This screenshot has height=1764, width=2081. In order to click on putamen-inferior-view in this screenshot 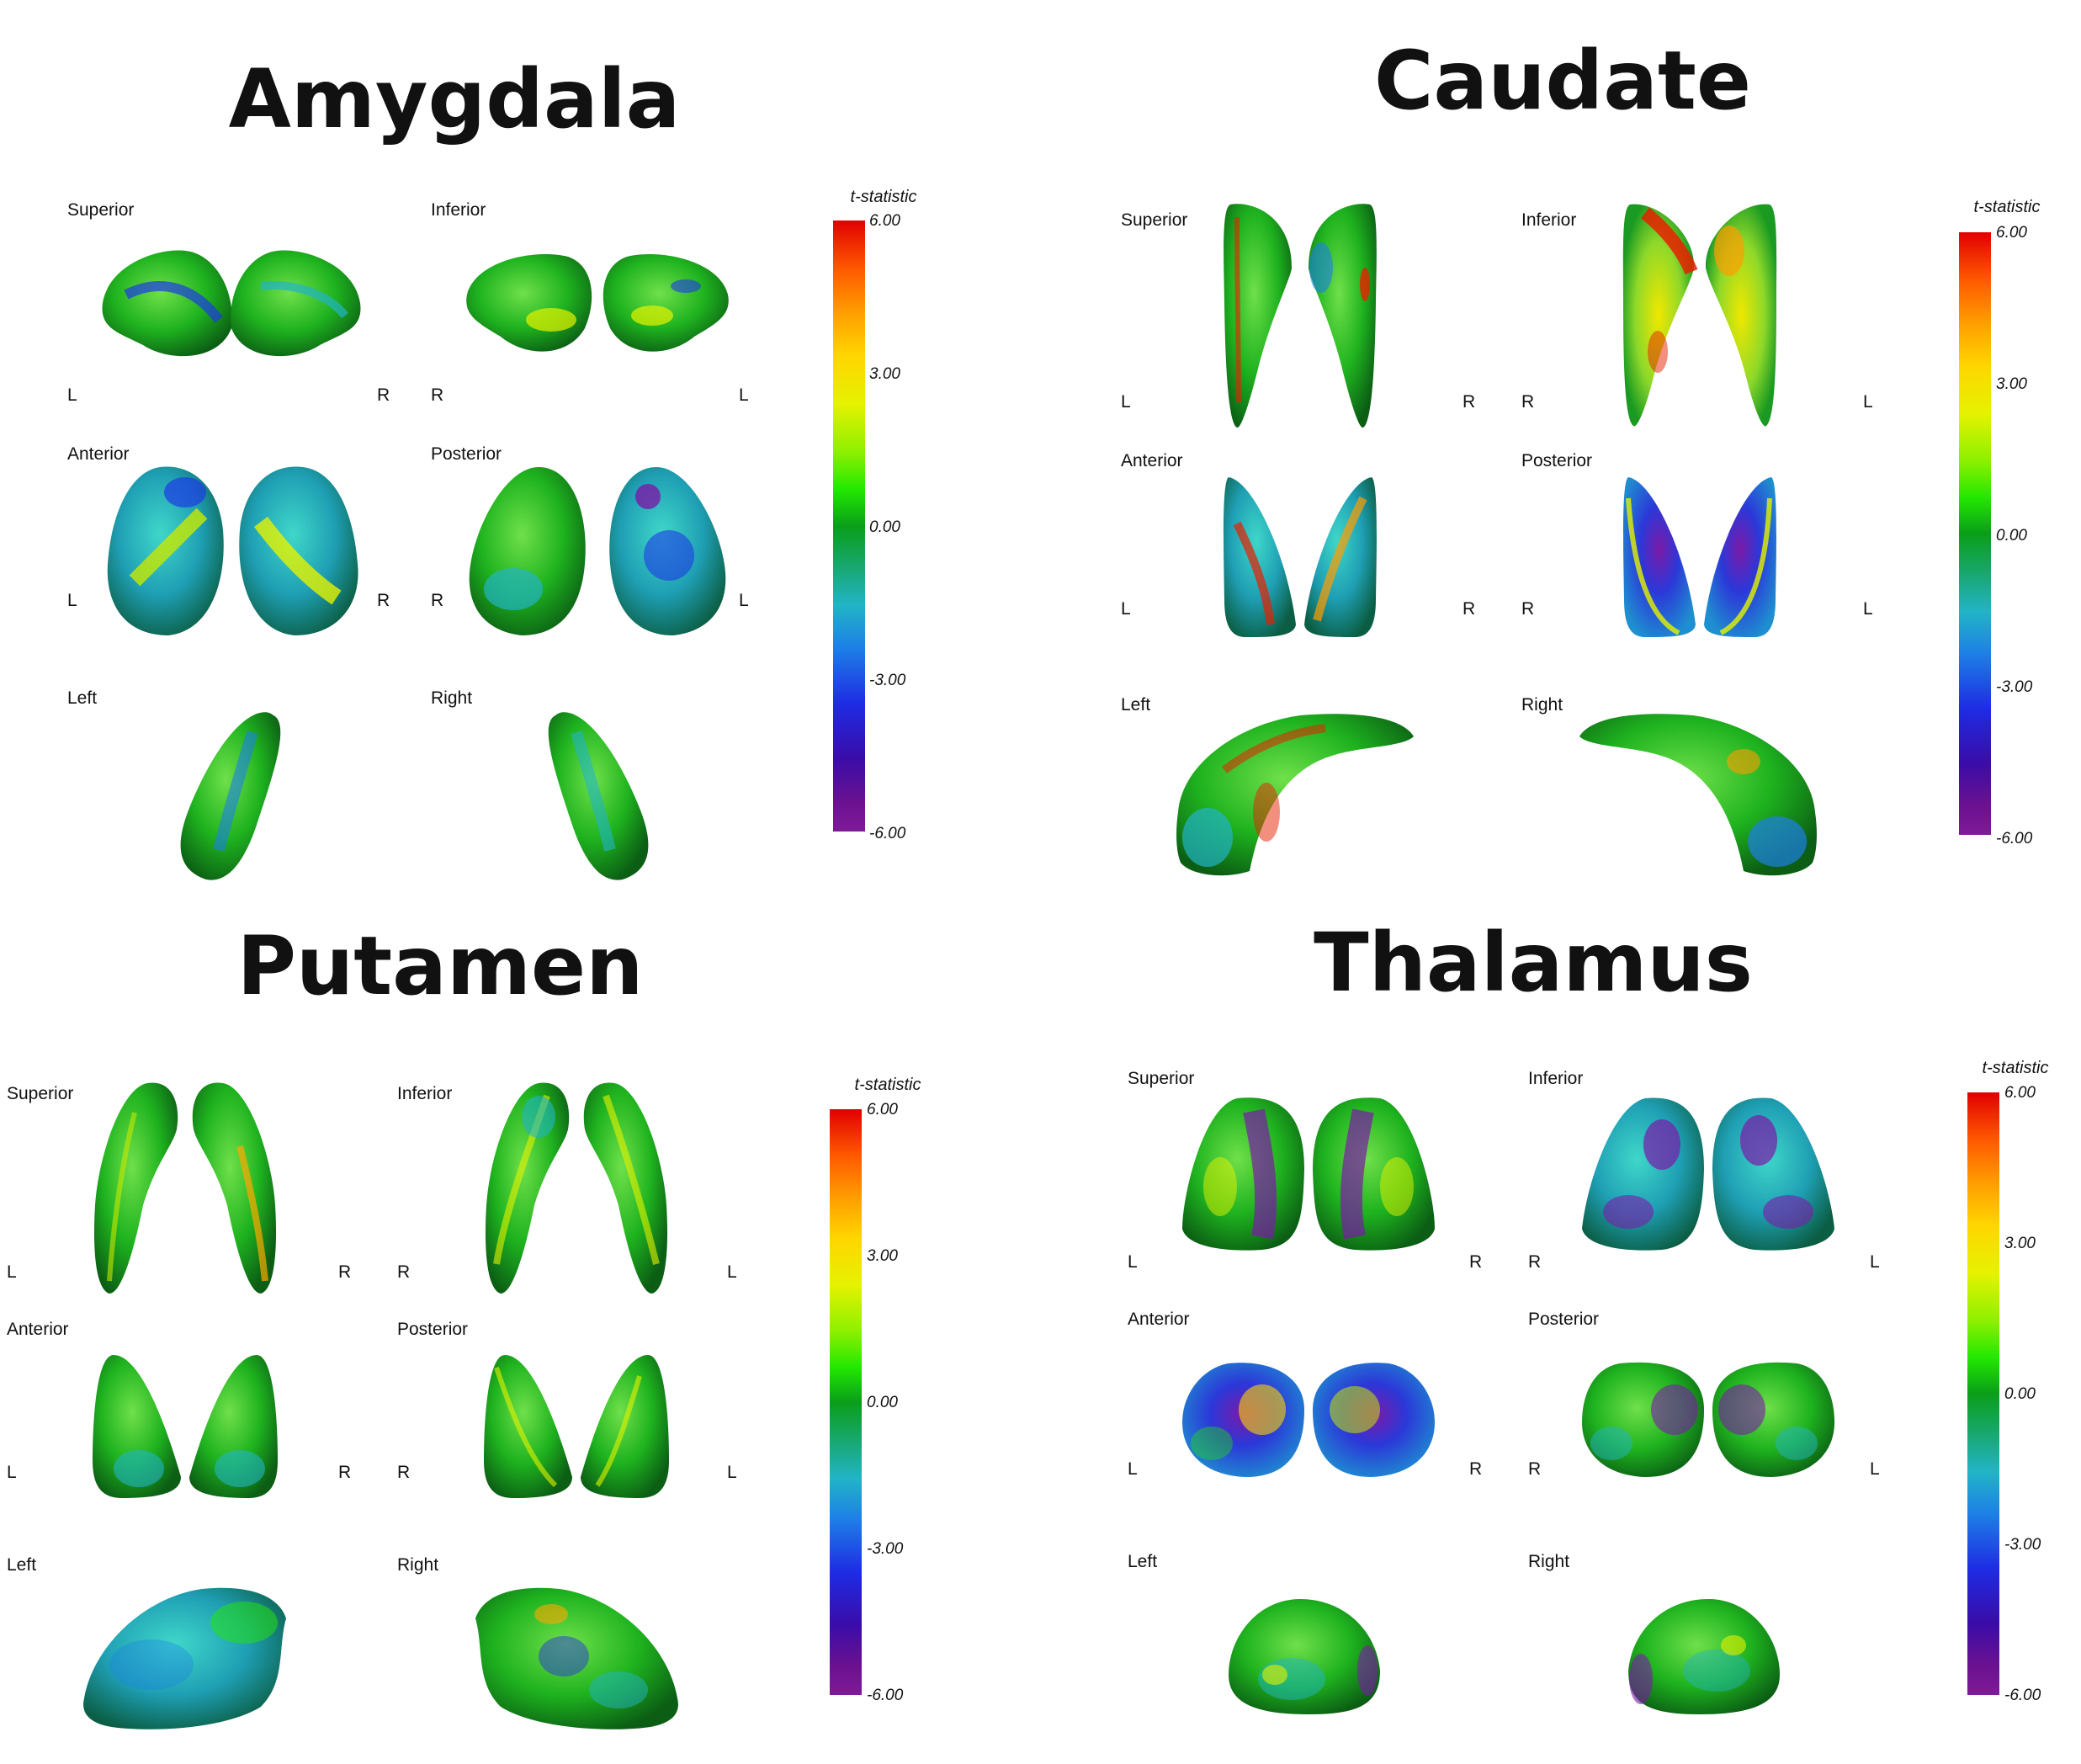, I will do `click(576, 1188)`.